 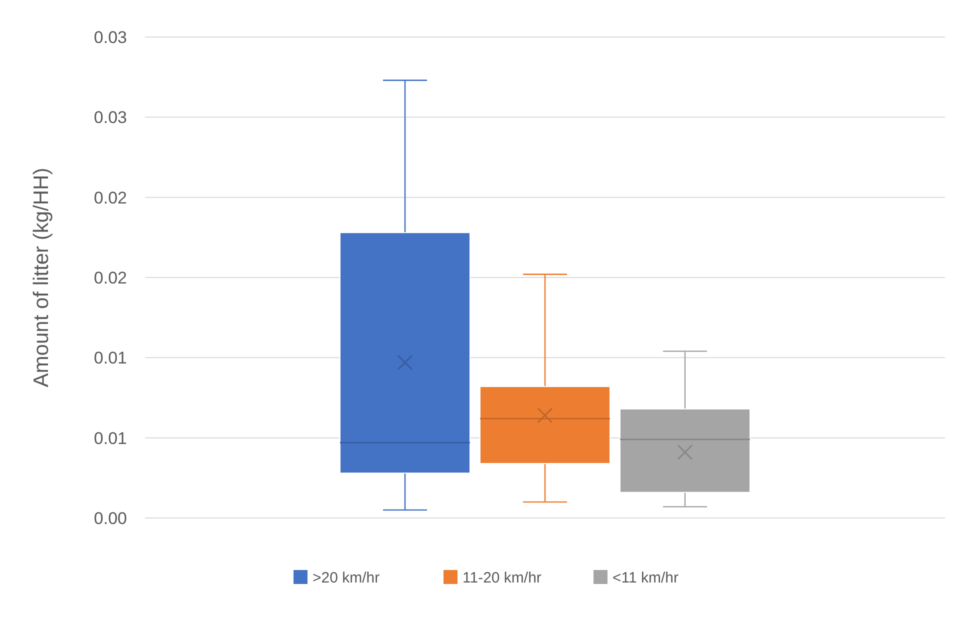 What do you see at coordinates (110, 518) in the screenshot?
I see `y-tick-label: 0.00` at bounding box center [110, 518].